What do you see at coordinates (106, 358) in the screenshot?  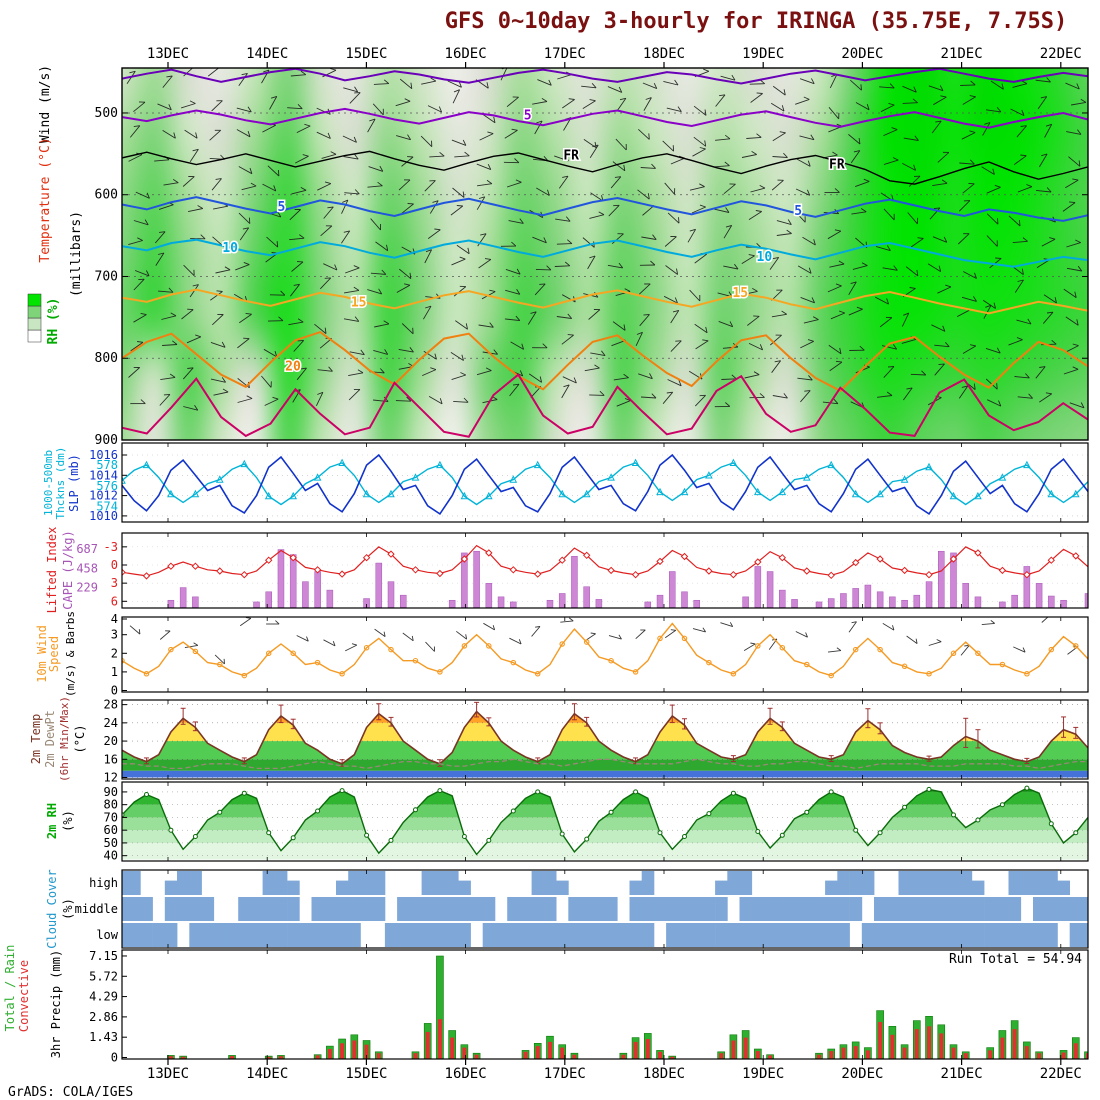 I see `pressure-tick: 800` at bounding box center [106, 358].